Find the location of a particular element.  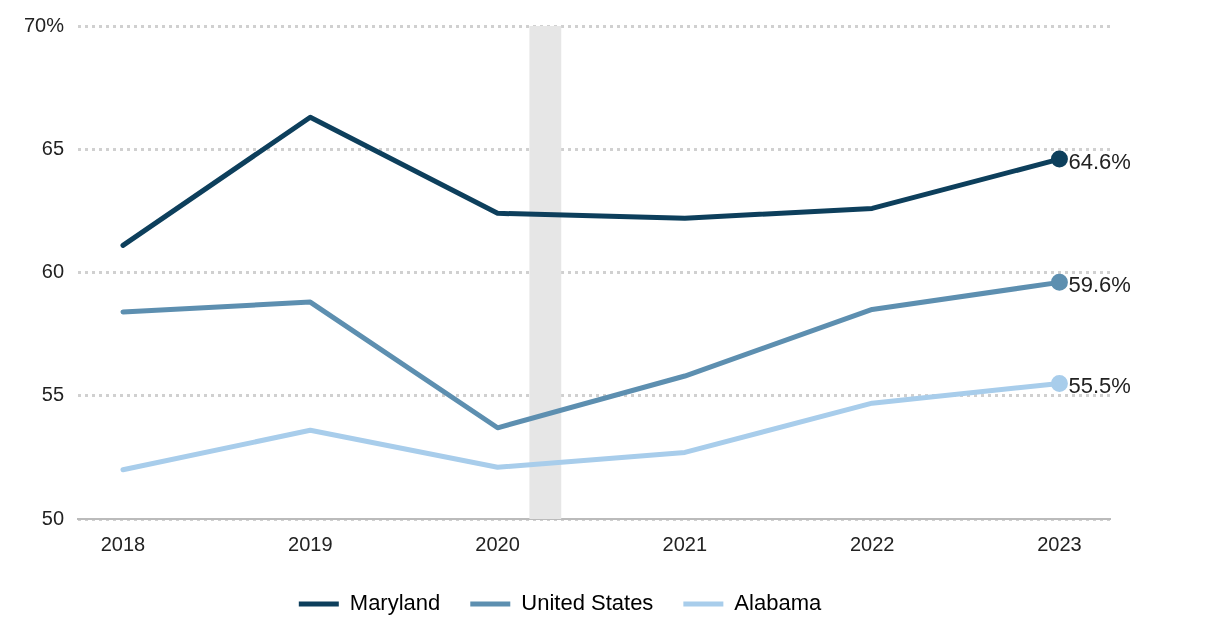

x-tick-label: 2023 is located at coordinates (1059, 543).